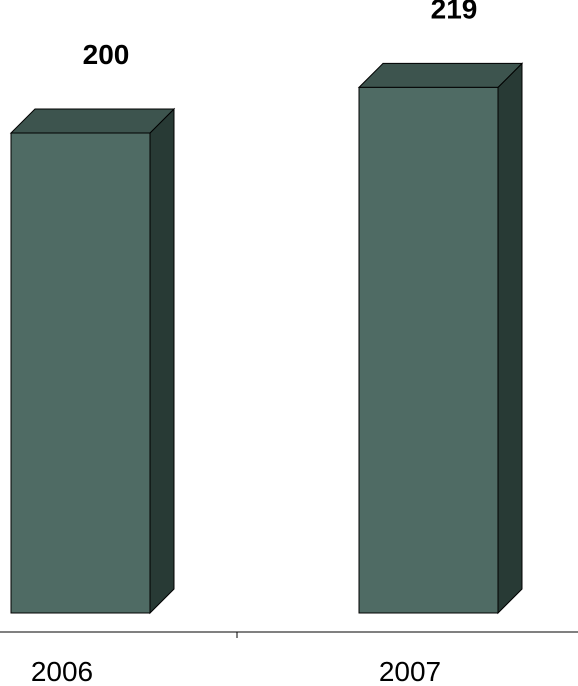  Describe the element at coordinates (410, 671) in the screenshot. I see `category-label-2007: 2007` at that location.